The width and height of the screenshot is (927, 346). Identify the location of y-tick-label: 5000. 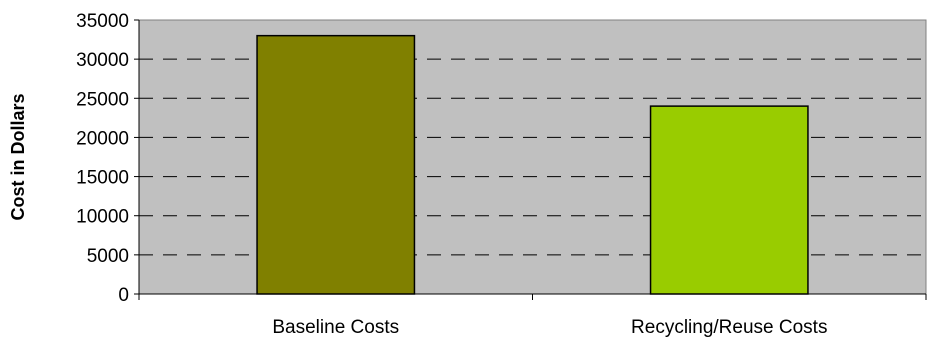
(108, 256).